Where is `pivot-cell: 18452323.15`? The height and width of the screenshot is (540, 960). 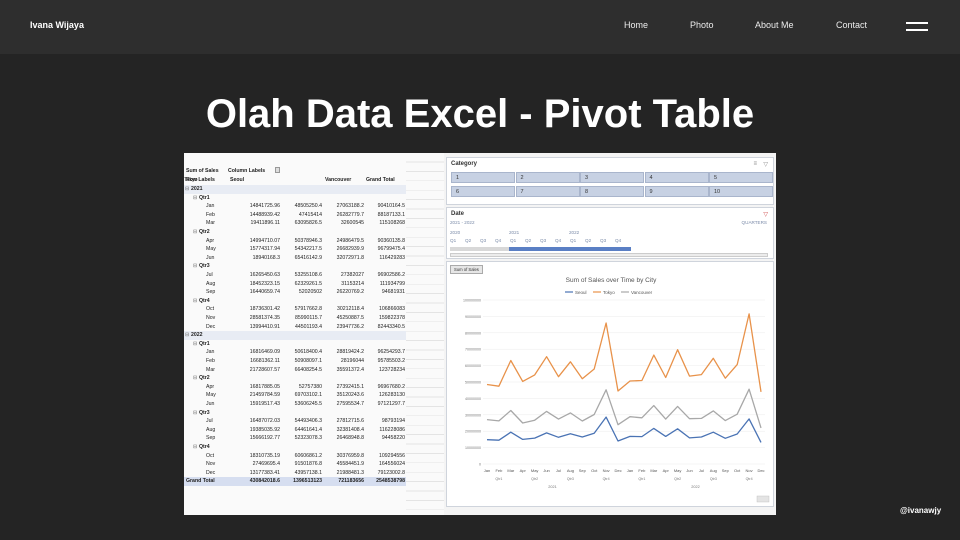
pivot-cell: 18452323.15 is located at coordinates (264, 283).